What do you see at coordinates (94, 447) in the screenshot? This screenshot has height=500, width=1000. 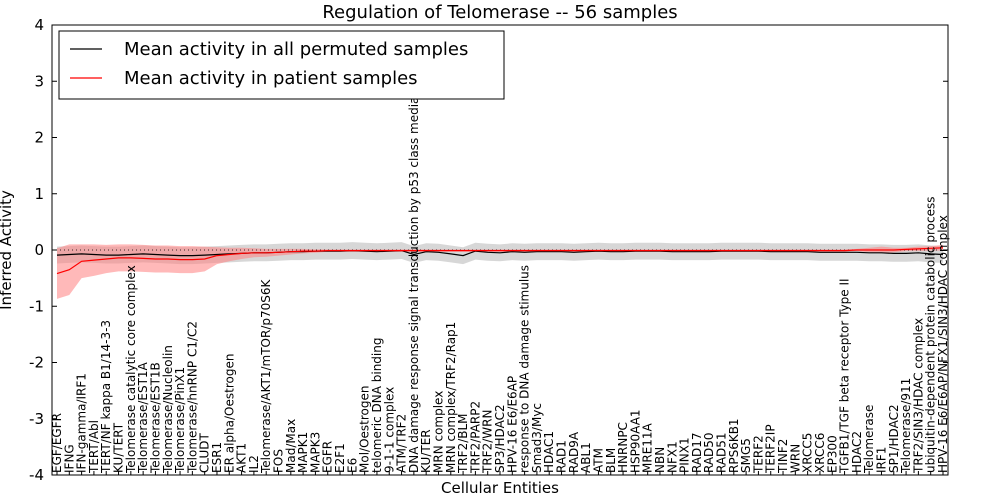 I see `x-tick-label: TERT/Abl` at bounding box center [94, 447].